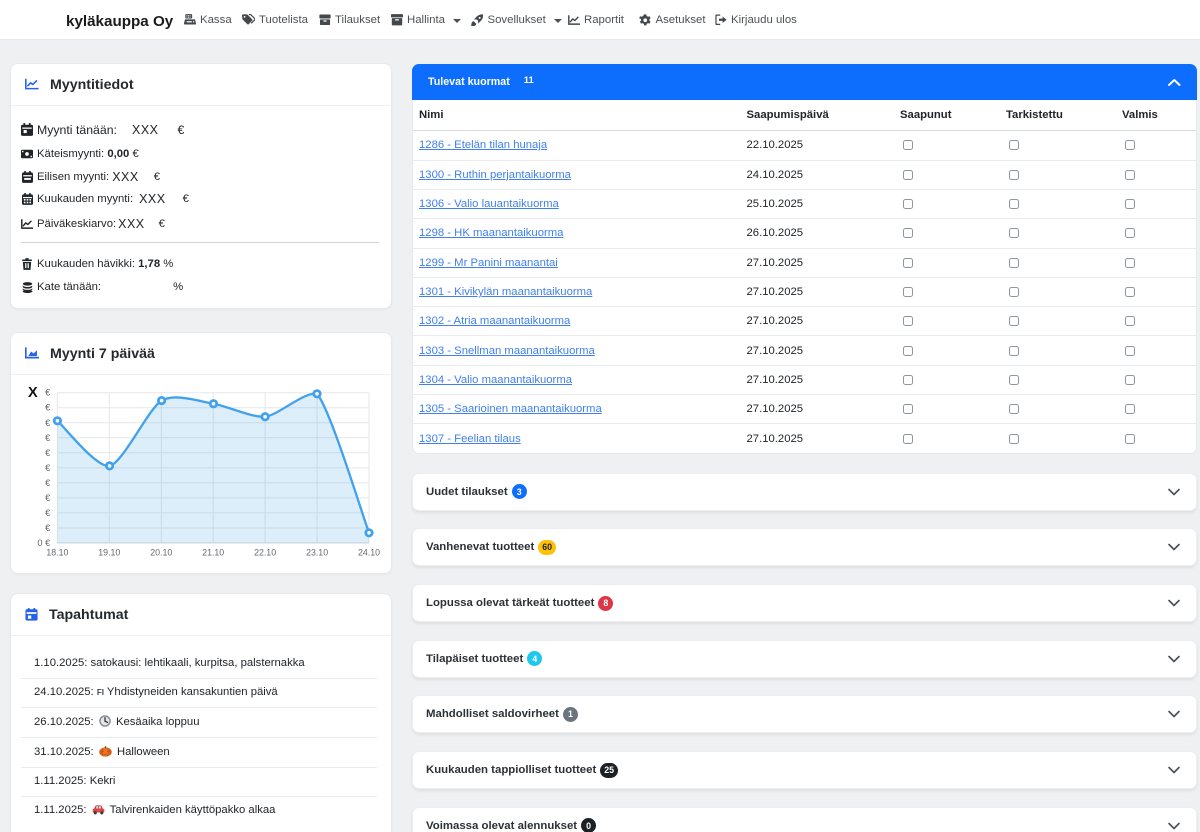 The image size is (1200, 832). I want to click on svg-text: 23.10, so click(317, 553).